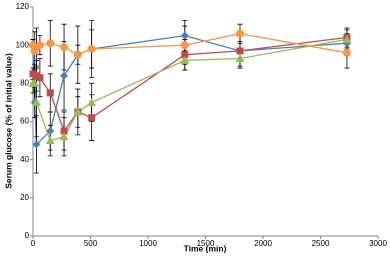 The height and width of the screenshot is (256, 390). Describe the element at coordinates (33, 243) in the screenshot. I see `x-tick-label: 0` at that location.